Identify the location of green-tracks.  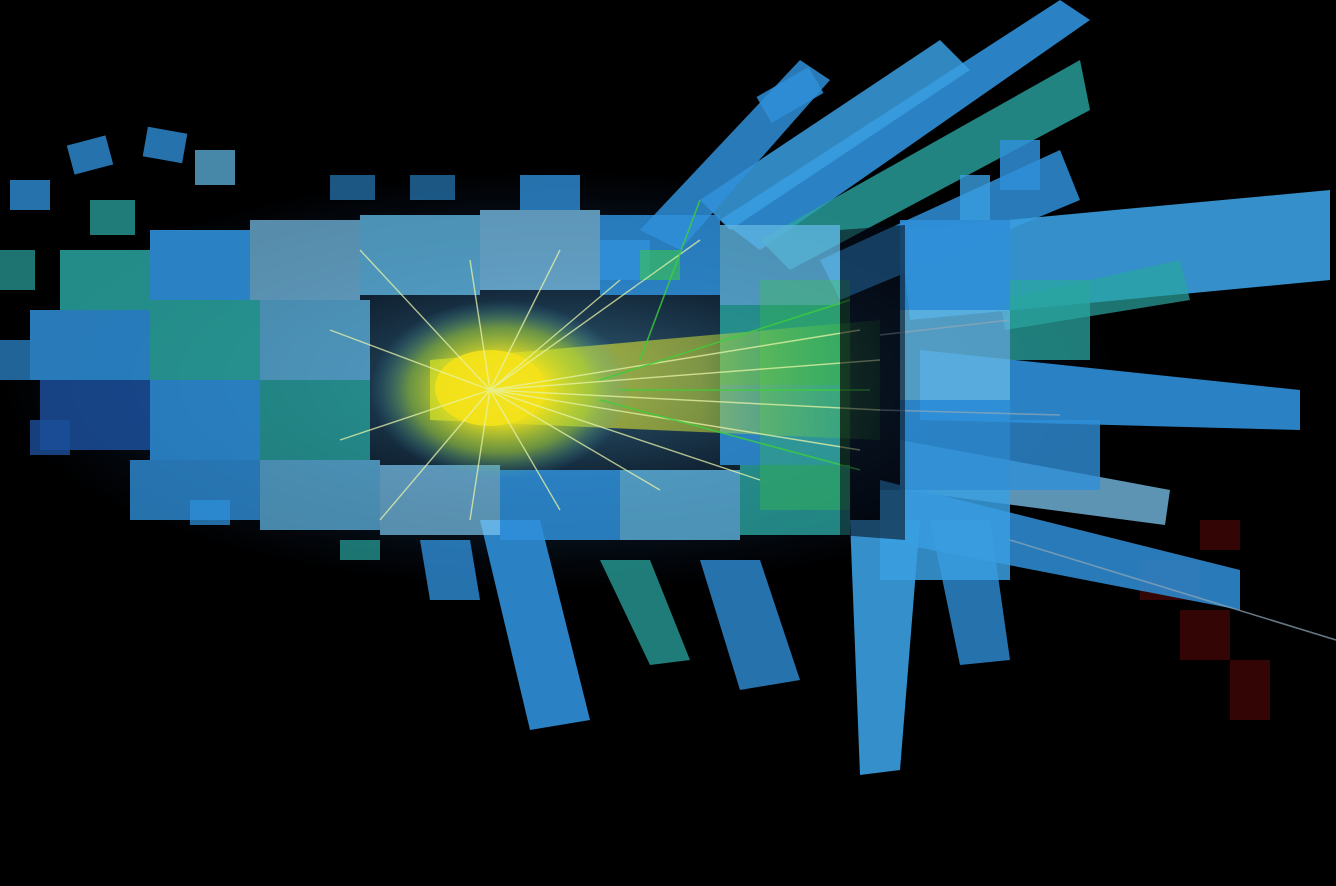
(734, 335).